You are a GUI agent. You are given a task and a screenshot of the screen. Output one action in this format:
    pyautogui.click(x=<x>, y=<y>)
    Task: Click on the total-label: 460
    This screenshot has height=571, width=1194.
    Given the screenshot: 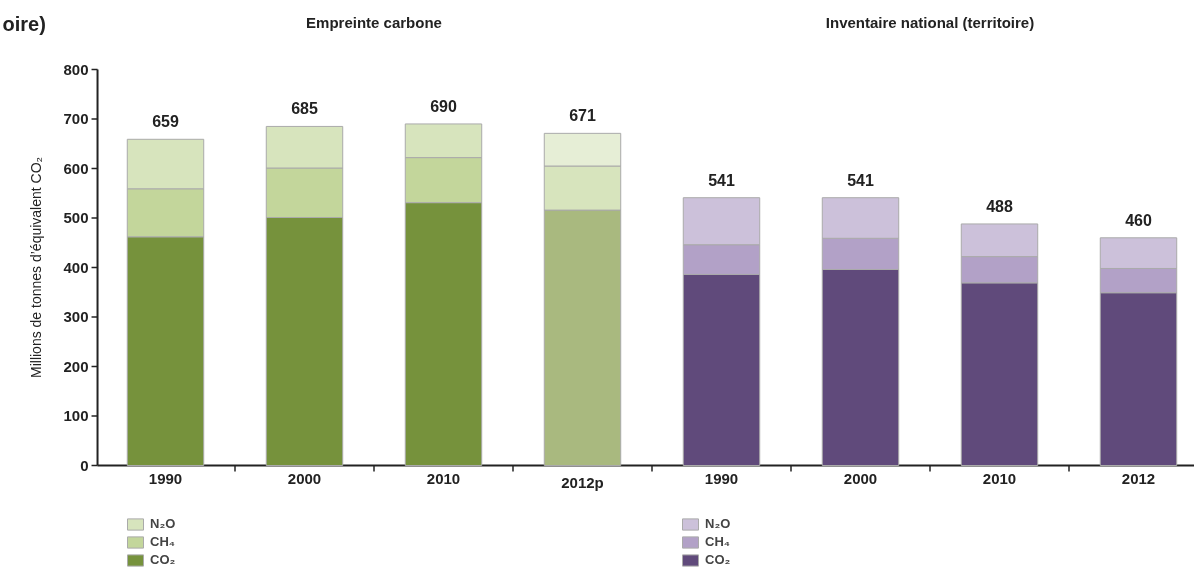 What is the action you would take?
    pyautogui.click(x=1138, y=220)
    